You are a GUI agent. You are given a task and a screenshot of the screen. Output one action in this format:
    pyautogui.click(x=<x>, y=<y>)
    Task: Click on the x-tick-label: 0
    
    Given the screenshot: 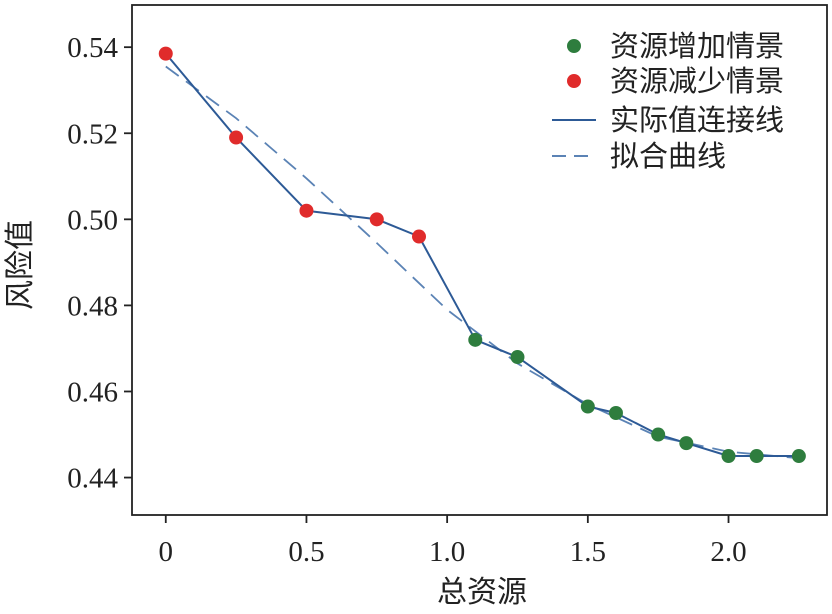 What is the action you would take?
    pyautogui.click(x=166, y=552)
    